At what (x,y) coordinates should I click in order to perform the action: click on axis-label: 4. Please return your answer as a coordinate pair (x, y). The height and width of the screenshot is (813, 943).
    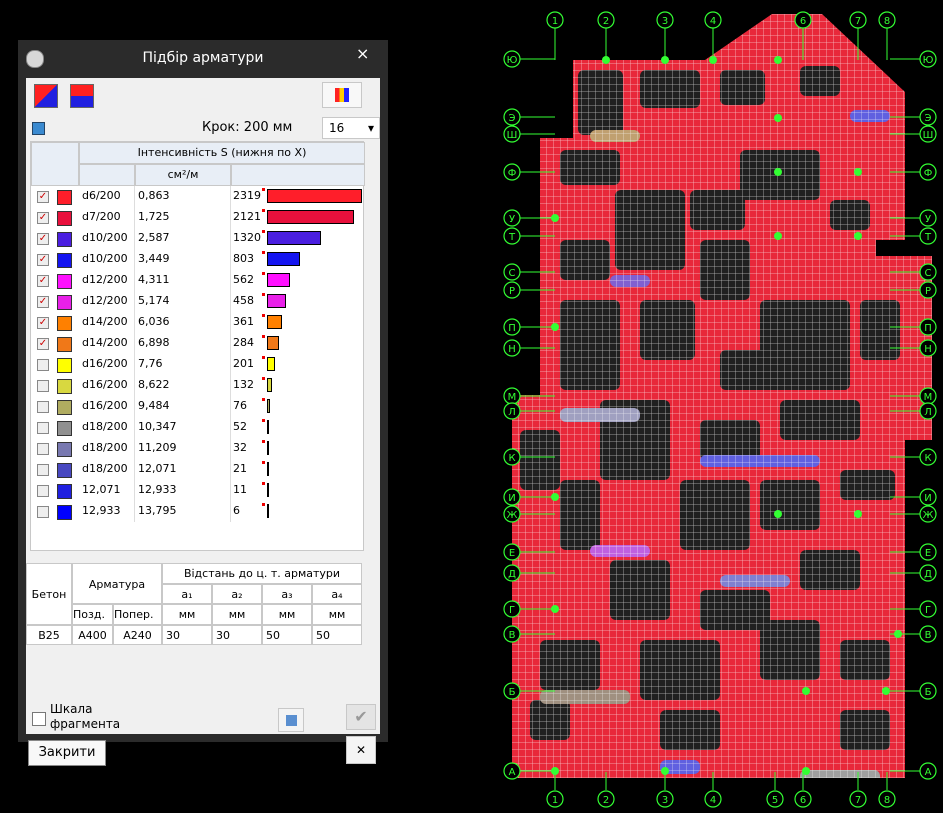
    Looking at the image, I should click on (713, 21).